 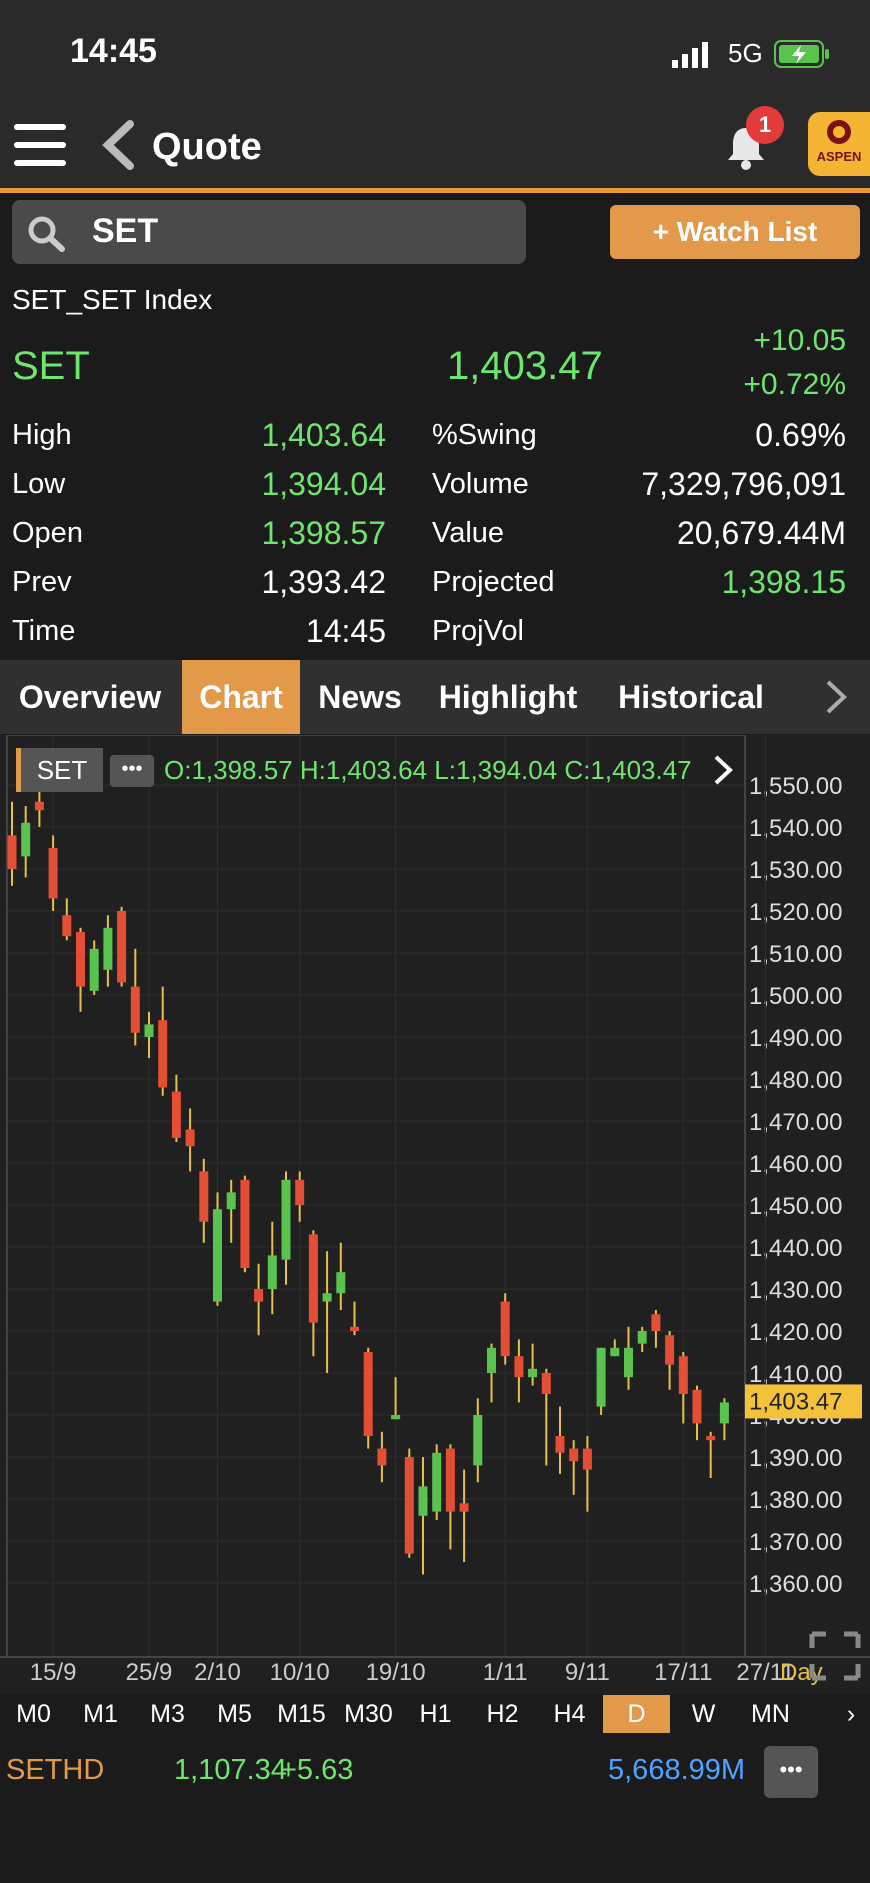 I want to click on stat-label-projected: Projected, so click(x=493, y=582).